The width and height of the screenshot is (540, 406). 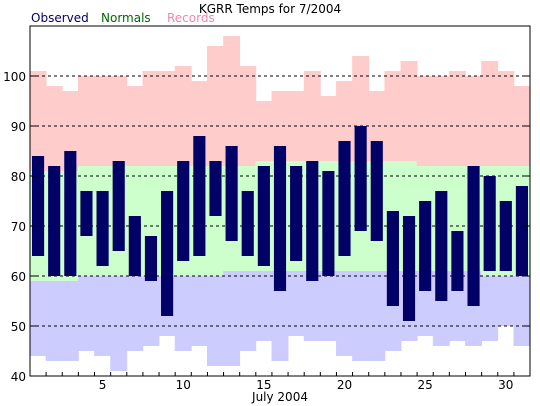 What do you see at coordinates (344, 385) in the screenshot?
I see `x-tick-label: 20` at bounding box center [344, 385].